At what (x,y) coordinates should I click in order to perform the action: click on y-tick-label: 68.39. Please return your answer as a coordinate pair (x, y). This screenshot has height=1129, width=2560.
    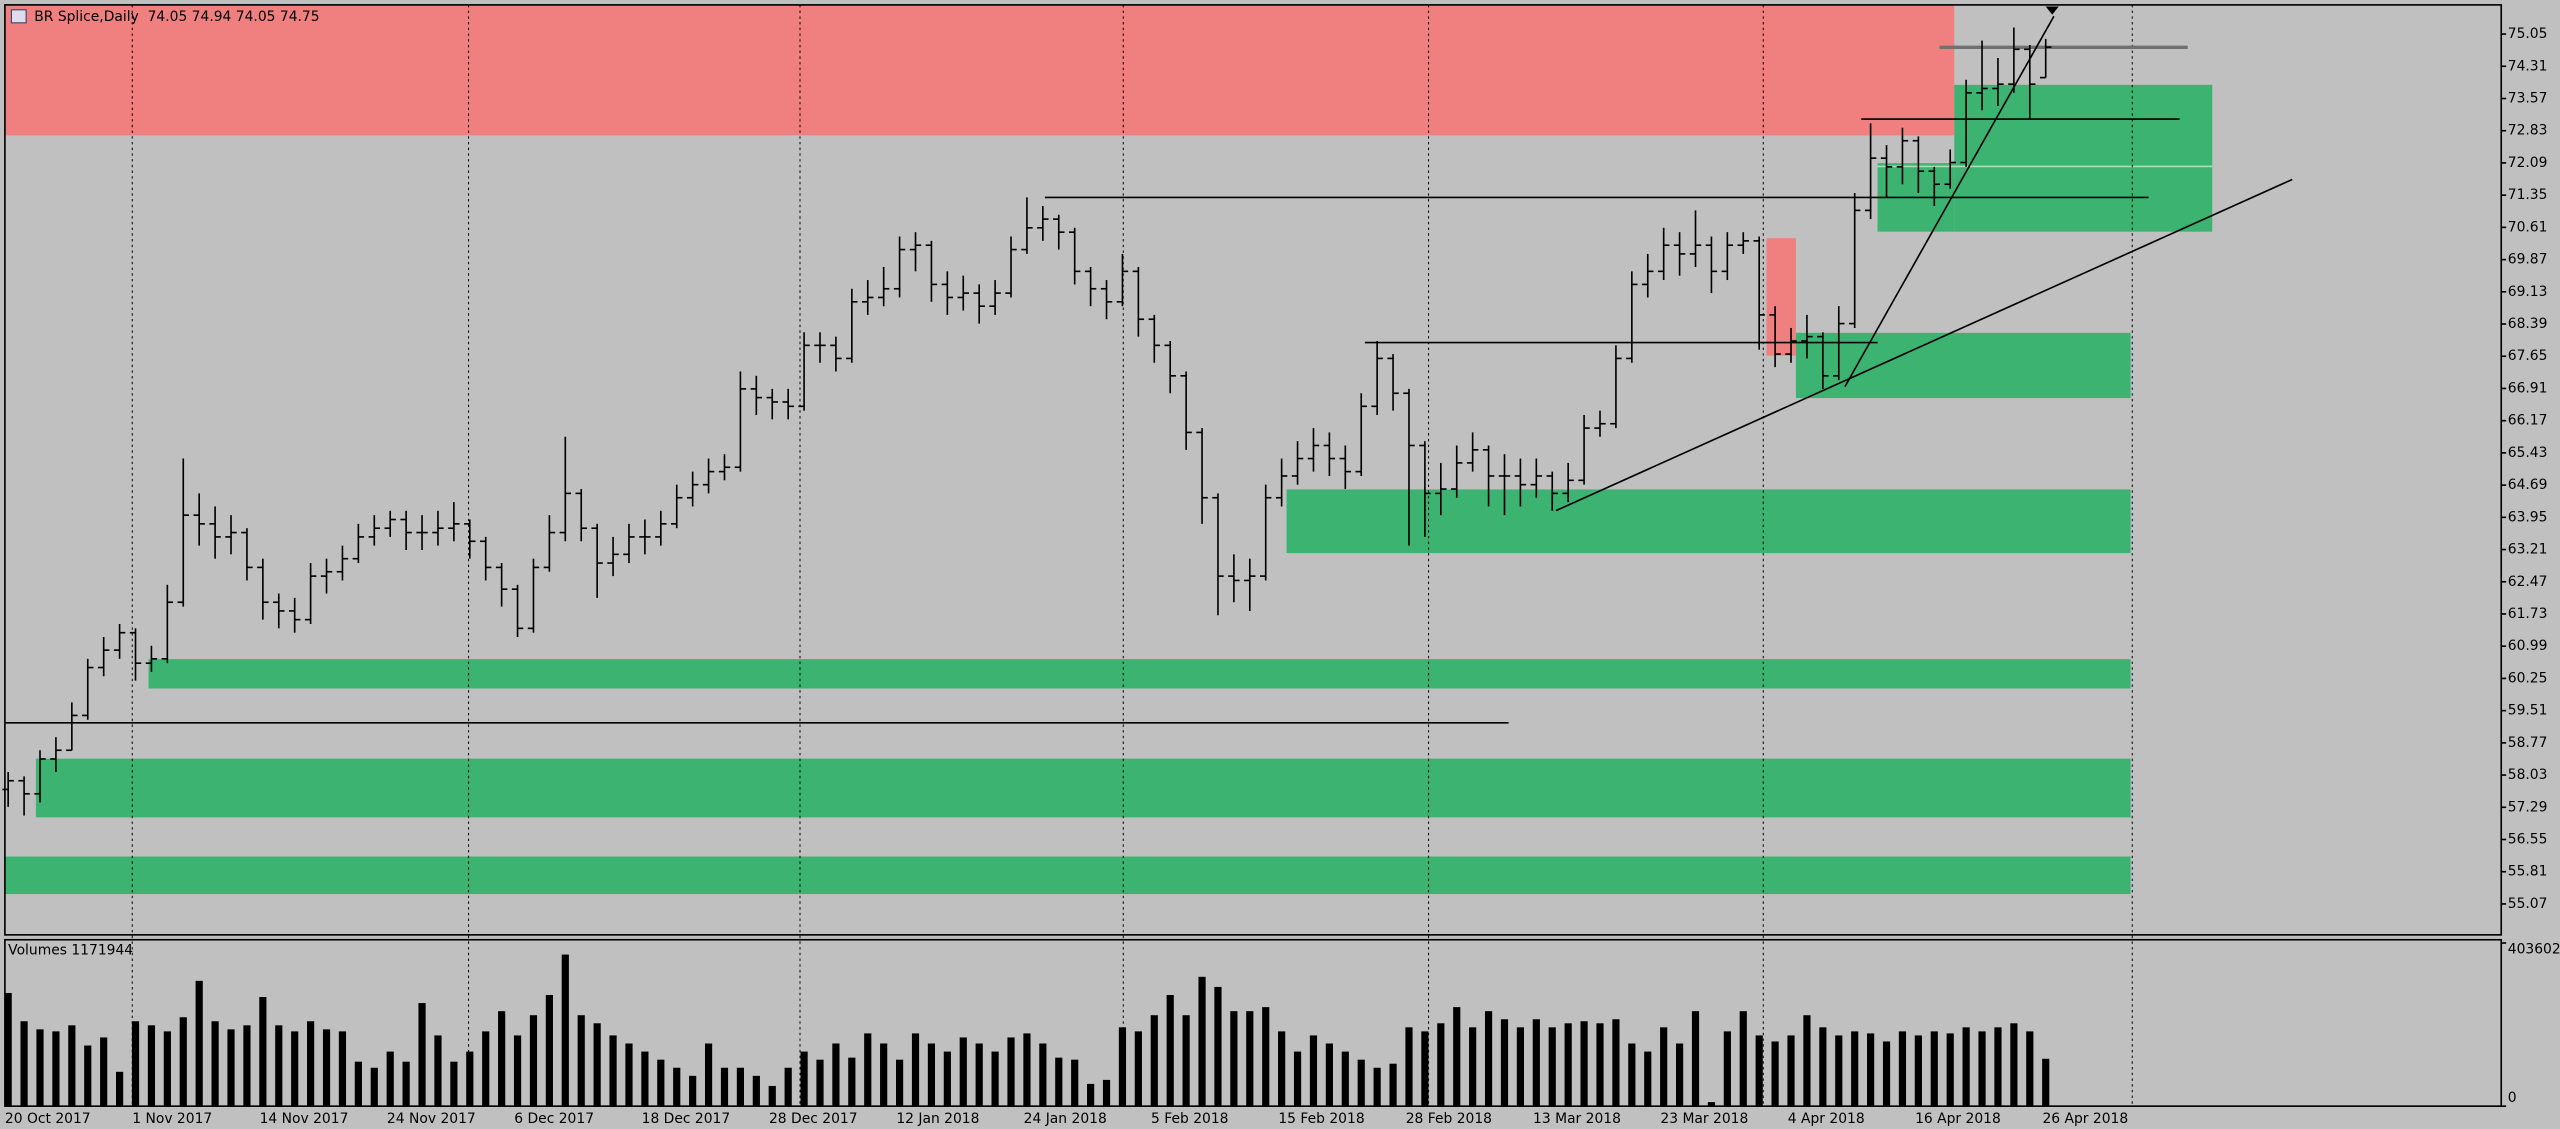
    Looking at the image, I should click on (2528, 324).